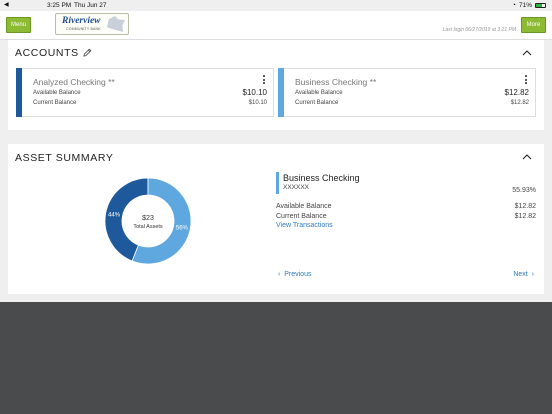 This screenshot has width=552, height=414. Describe the element at coordinates (90, 5) in the screenshot. I see `status-date: Thu Jun 27` at that location.